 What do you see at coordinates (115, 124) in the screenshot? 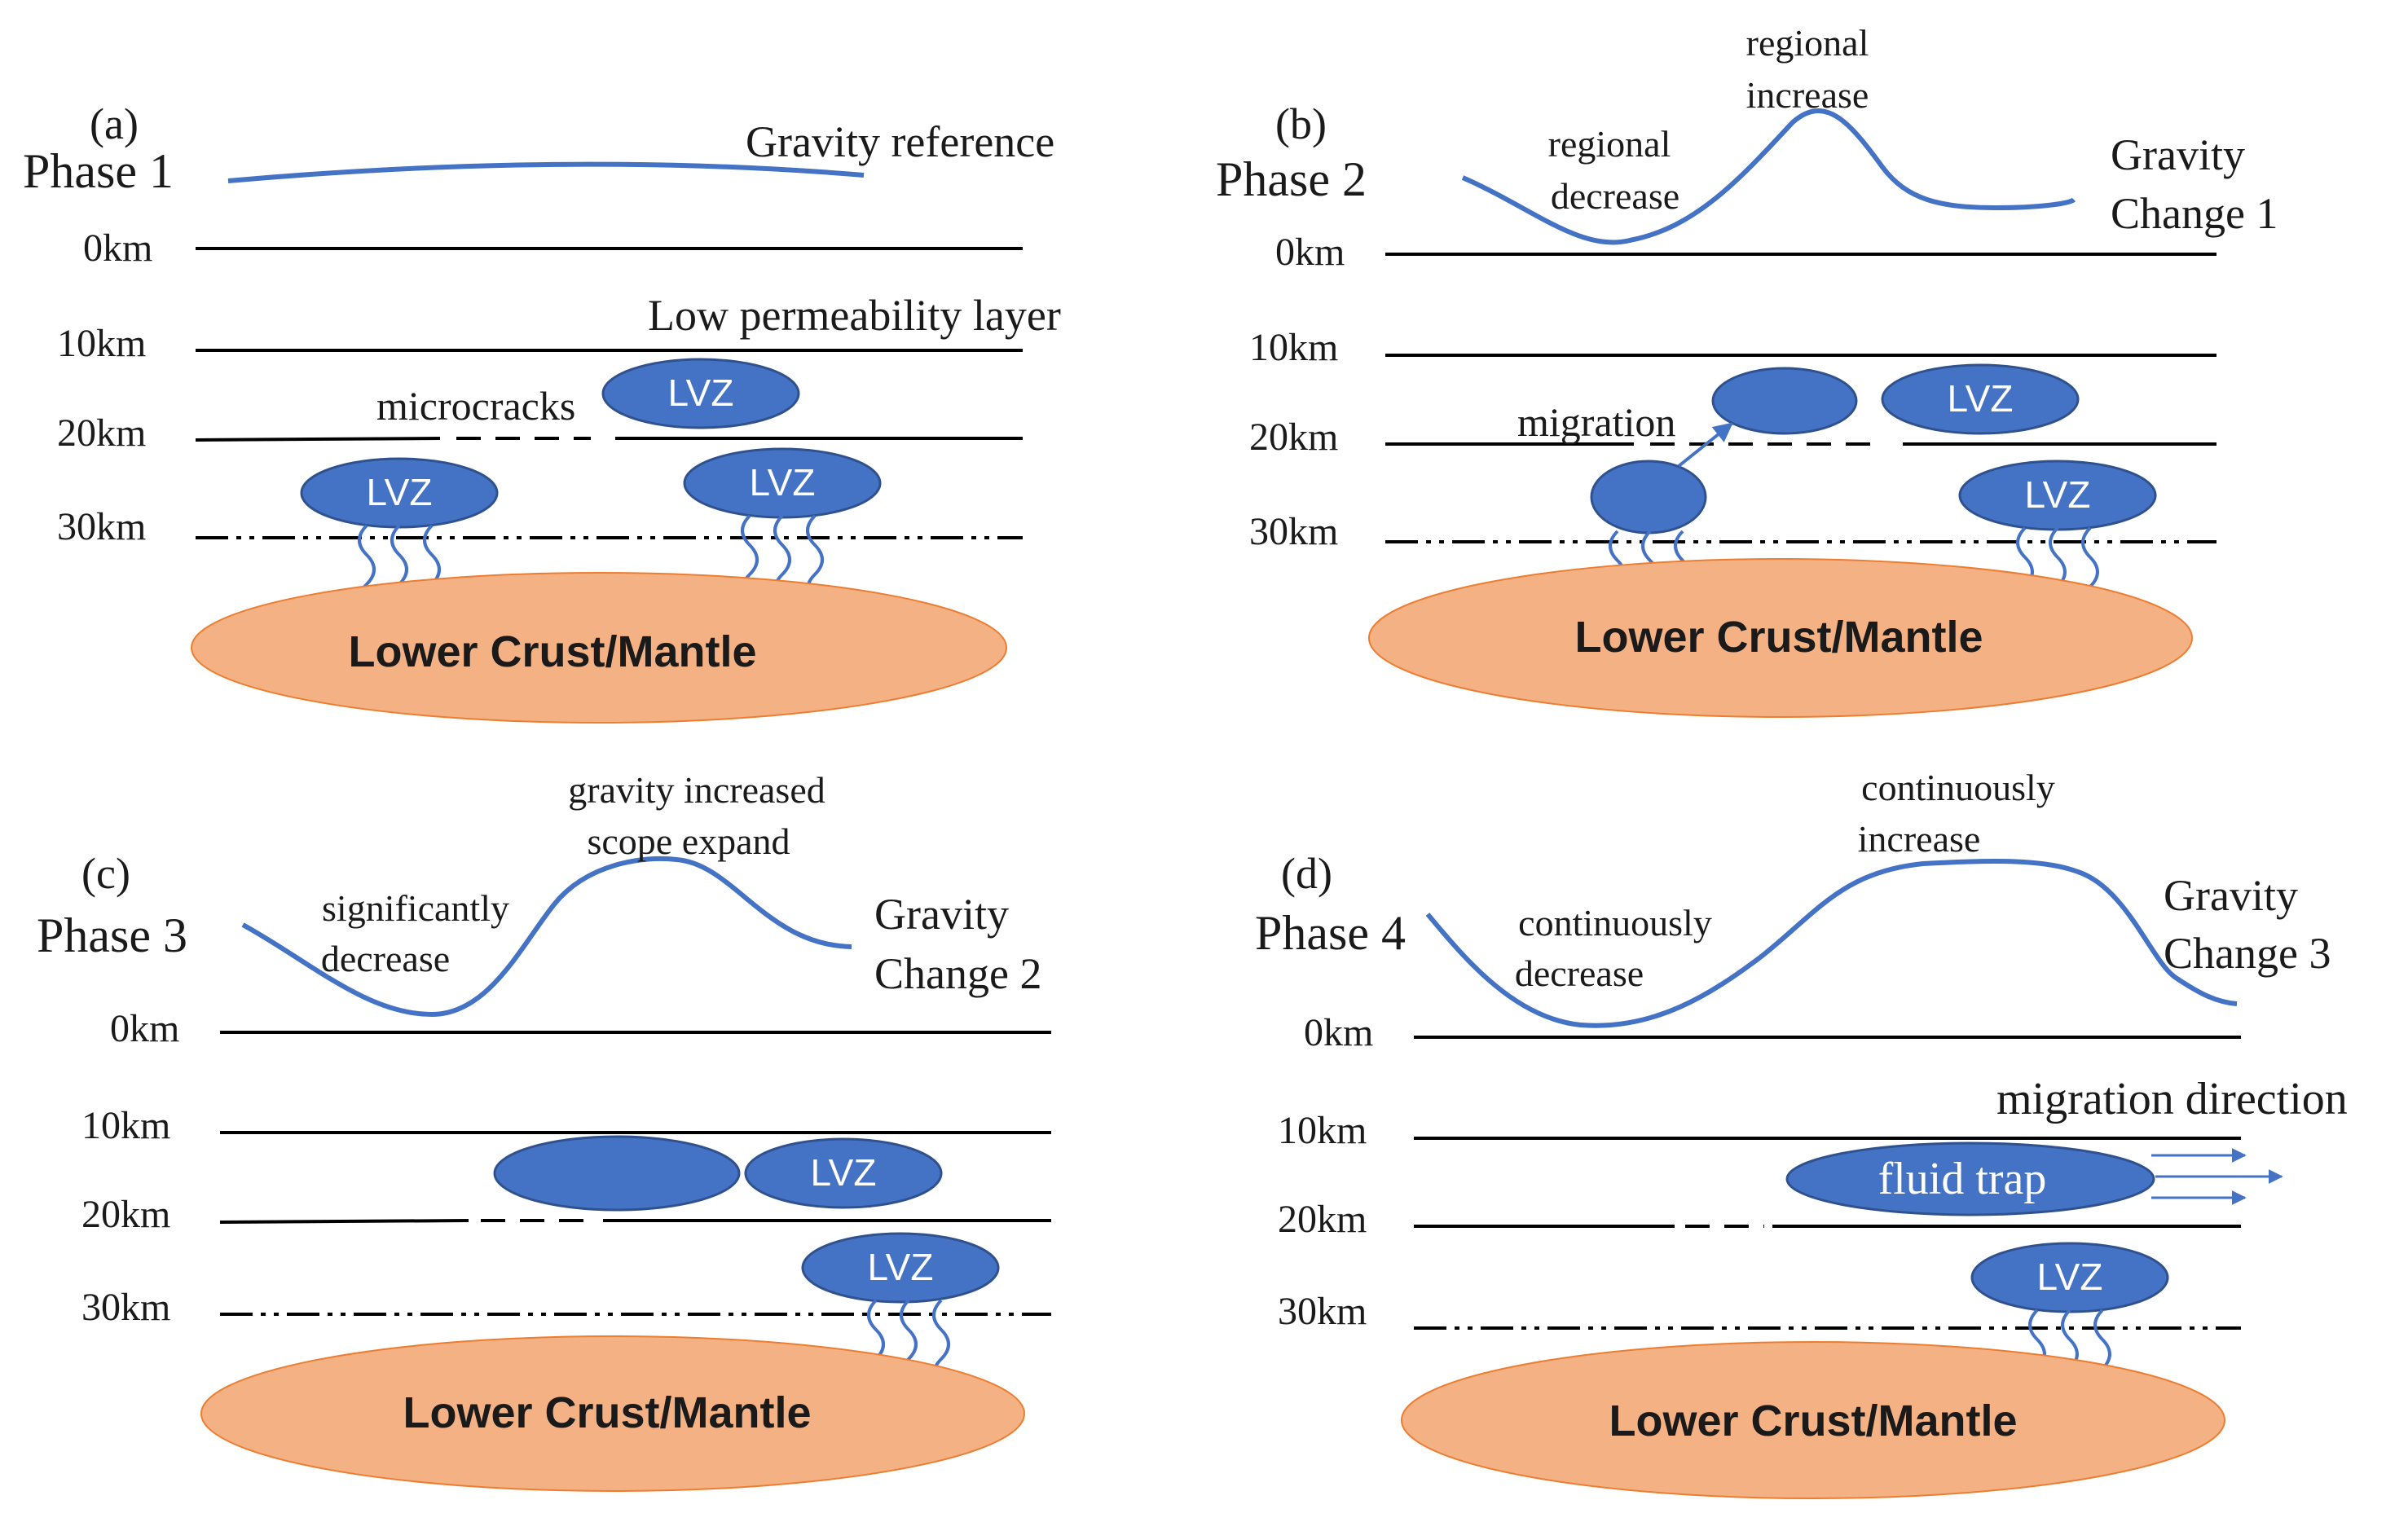
I see `panel-a-letter: (a)` at bounding box center [115, 124].